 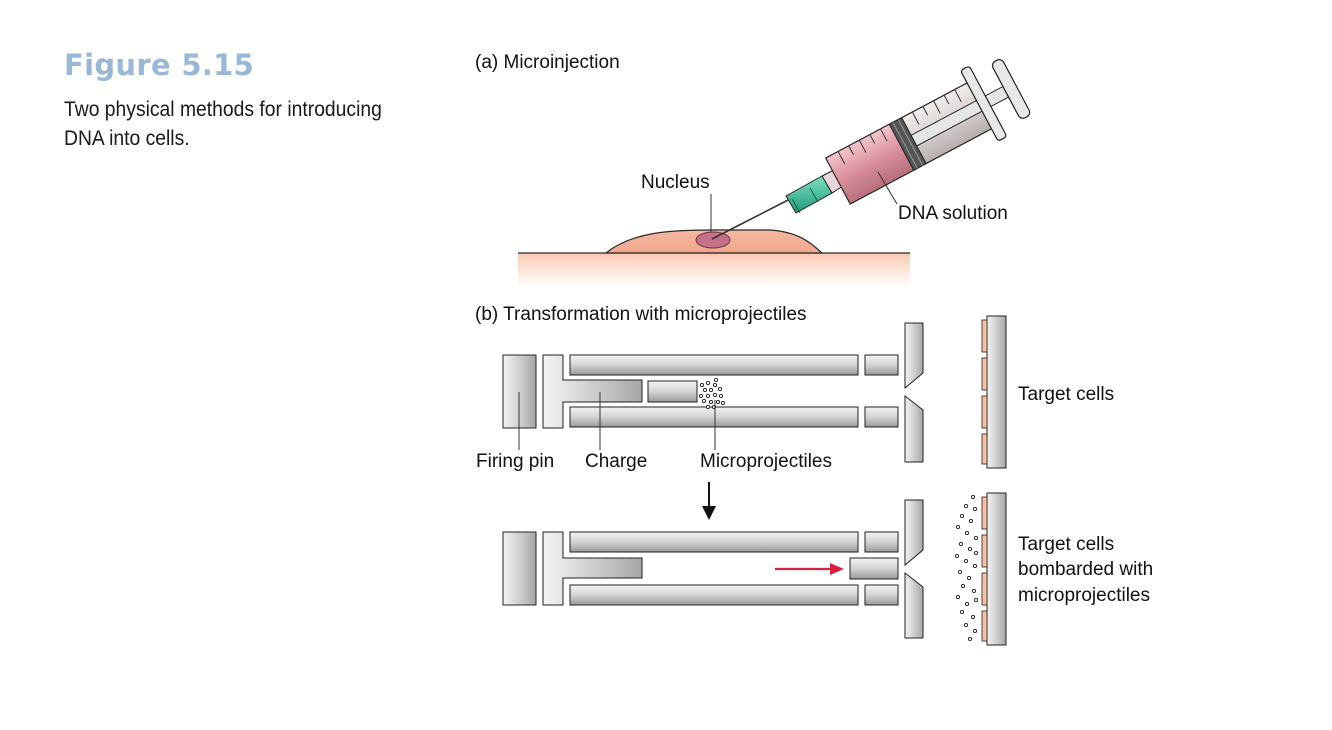 What do you see at coordinates (1066, 394) in the screenshot?
I see `target-cells-label: Target cells` at bounding box center [1066, 394].